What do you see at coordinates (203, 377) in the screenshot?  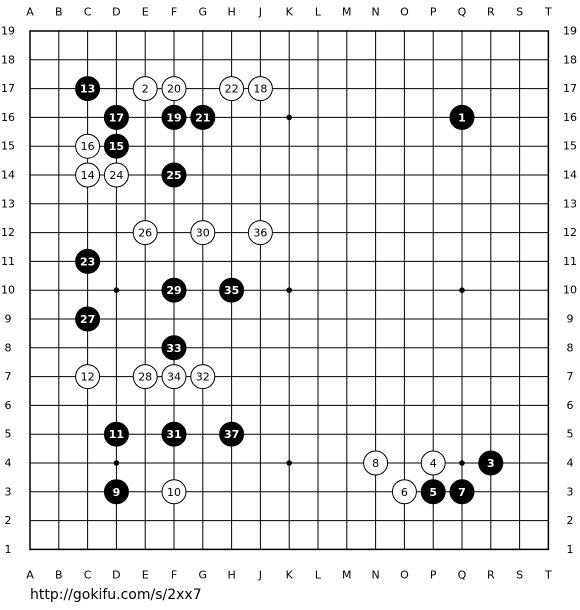 I see `move-number: 32` at bounding box center [203, 377].